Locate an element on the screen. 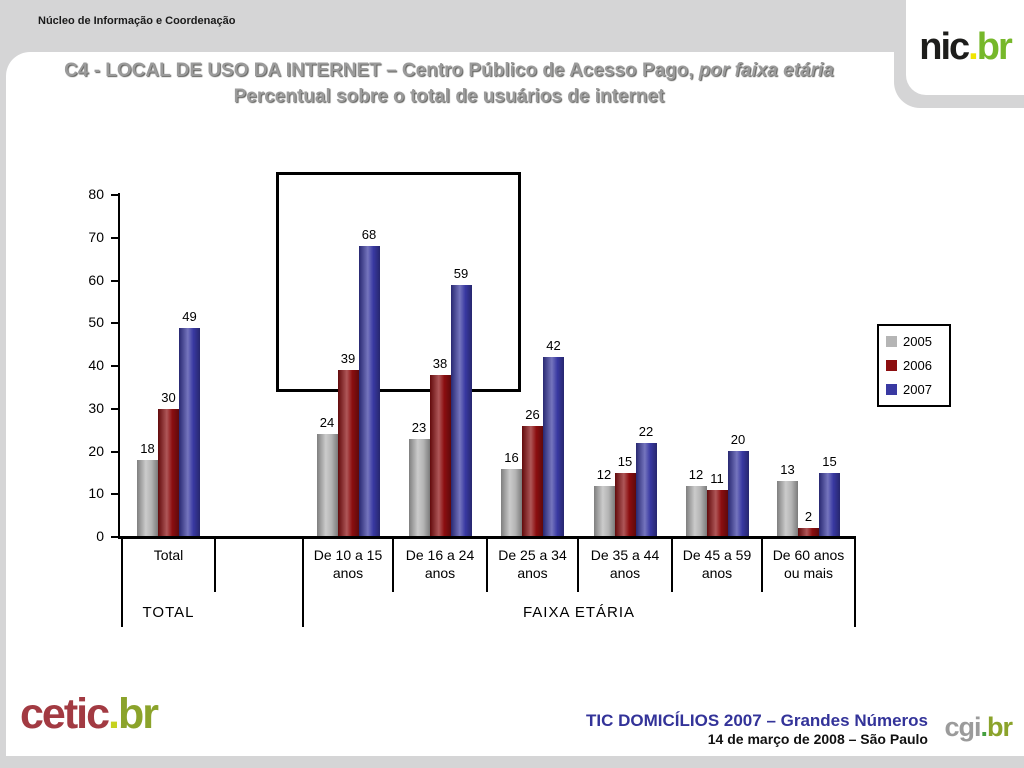 The width and height of the screenshot is (1024, 768). cgi-logo-name: cgi is located at coordinates (962, 727).